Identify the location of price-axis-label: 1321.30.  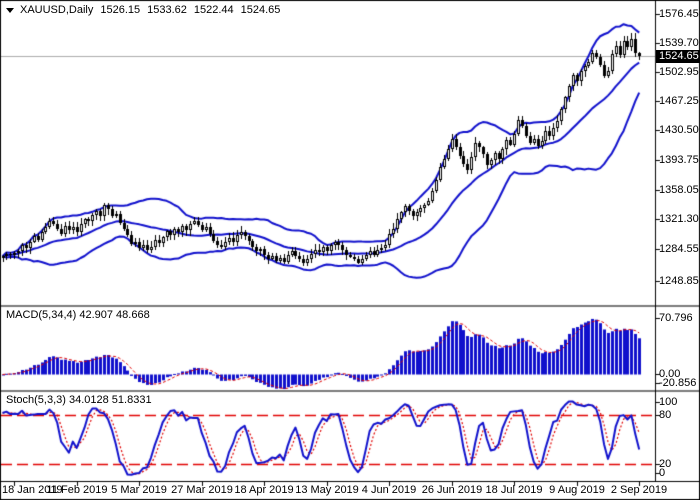
(679, 219).